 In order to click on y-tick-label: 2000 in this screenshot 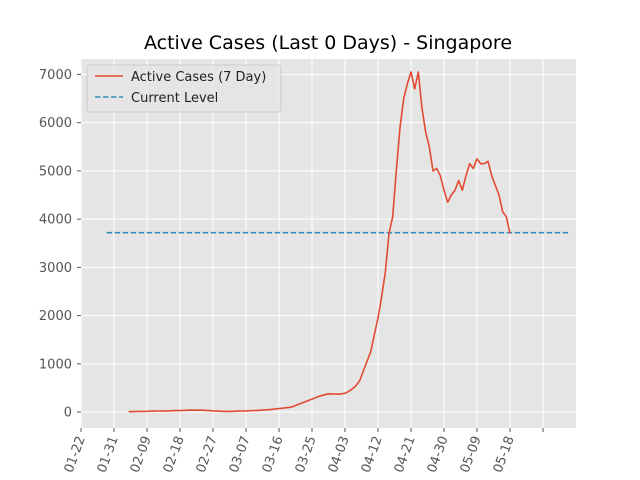, I will do `click(55, 316)`.